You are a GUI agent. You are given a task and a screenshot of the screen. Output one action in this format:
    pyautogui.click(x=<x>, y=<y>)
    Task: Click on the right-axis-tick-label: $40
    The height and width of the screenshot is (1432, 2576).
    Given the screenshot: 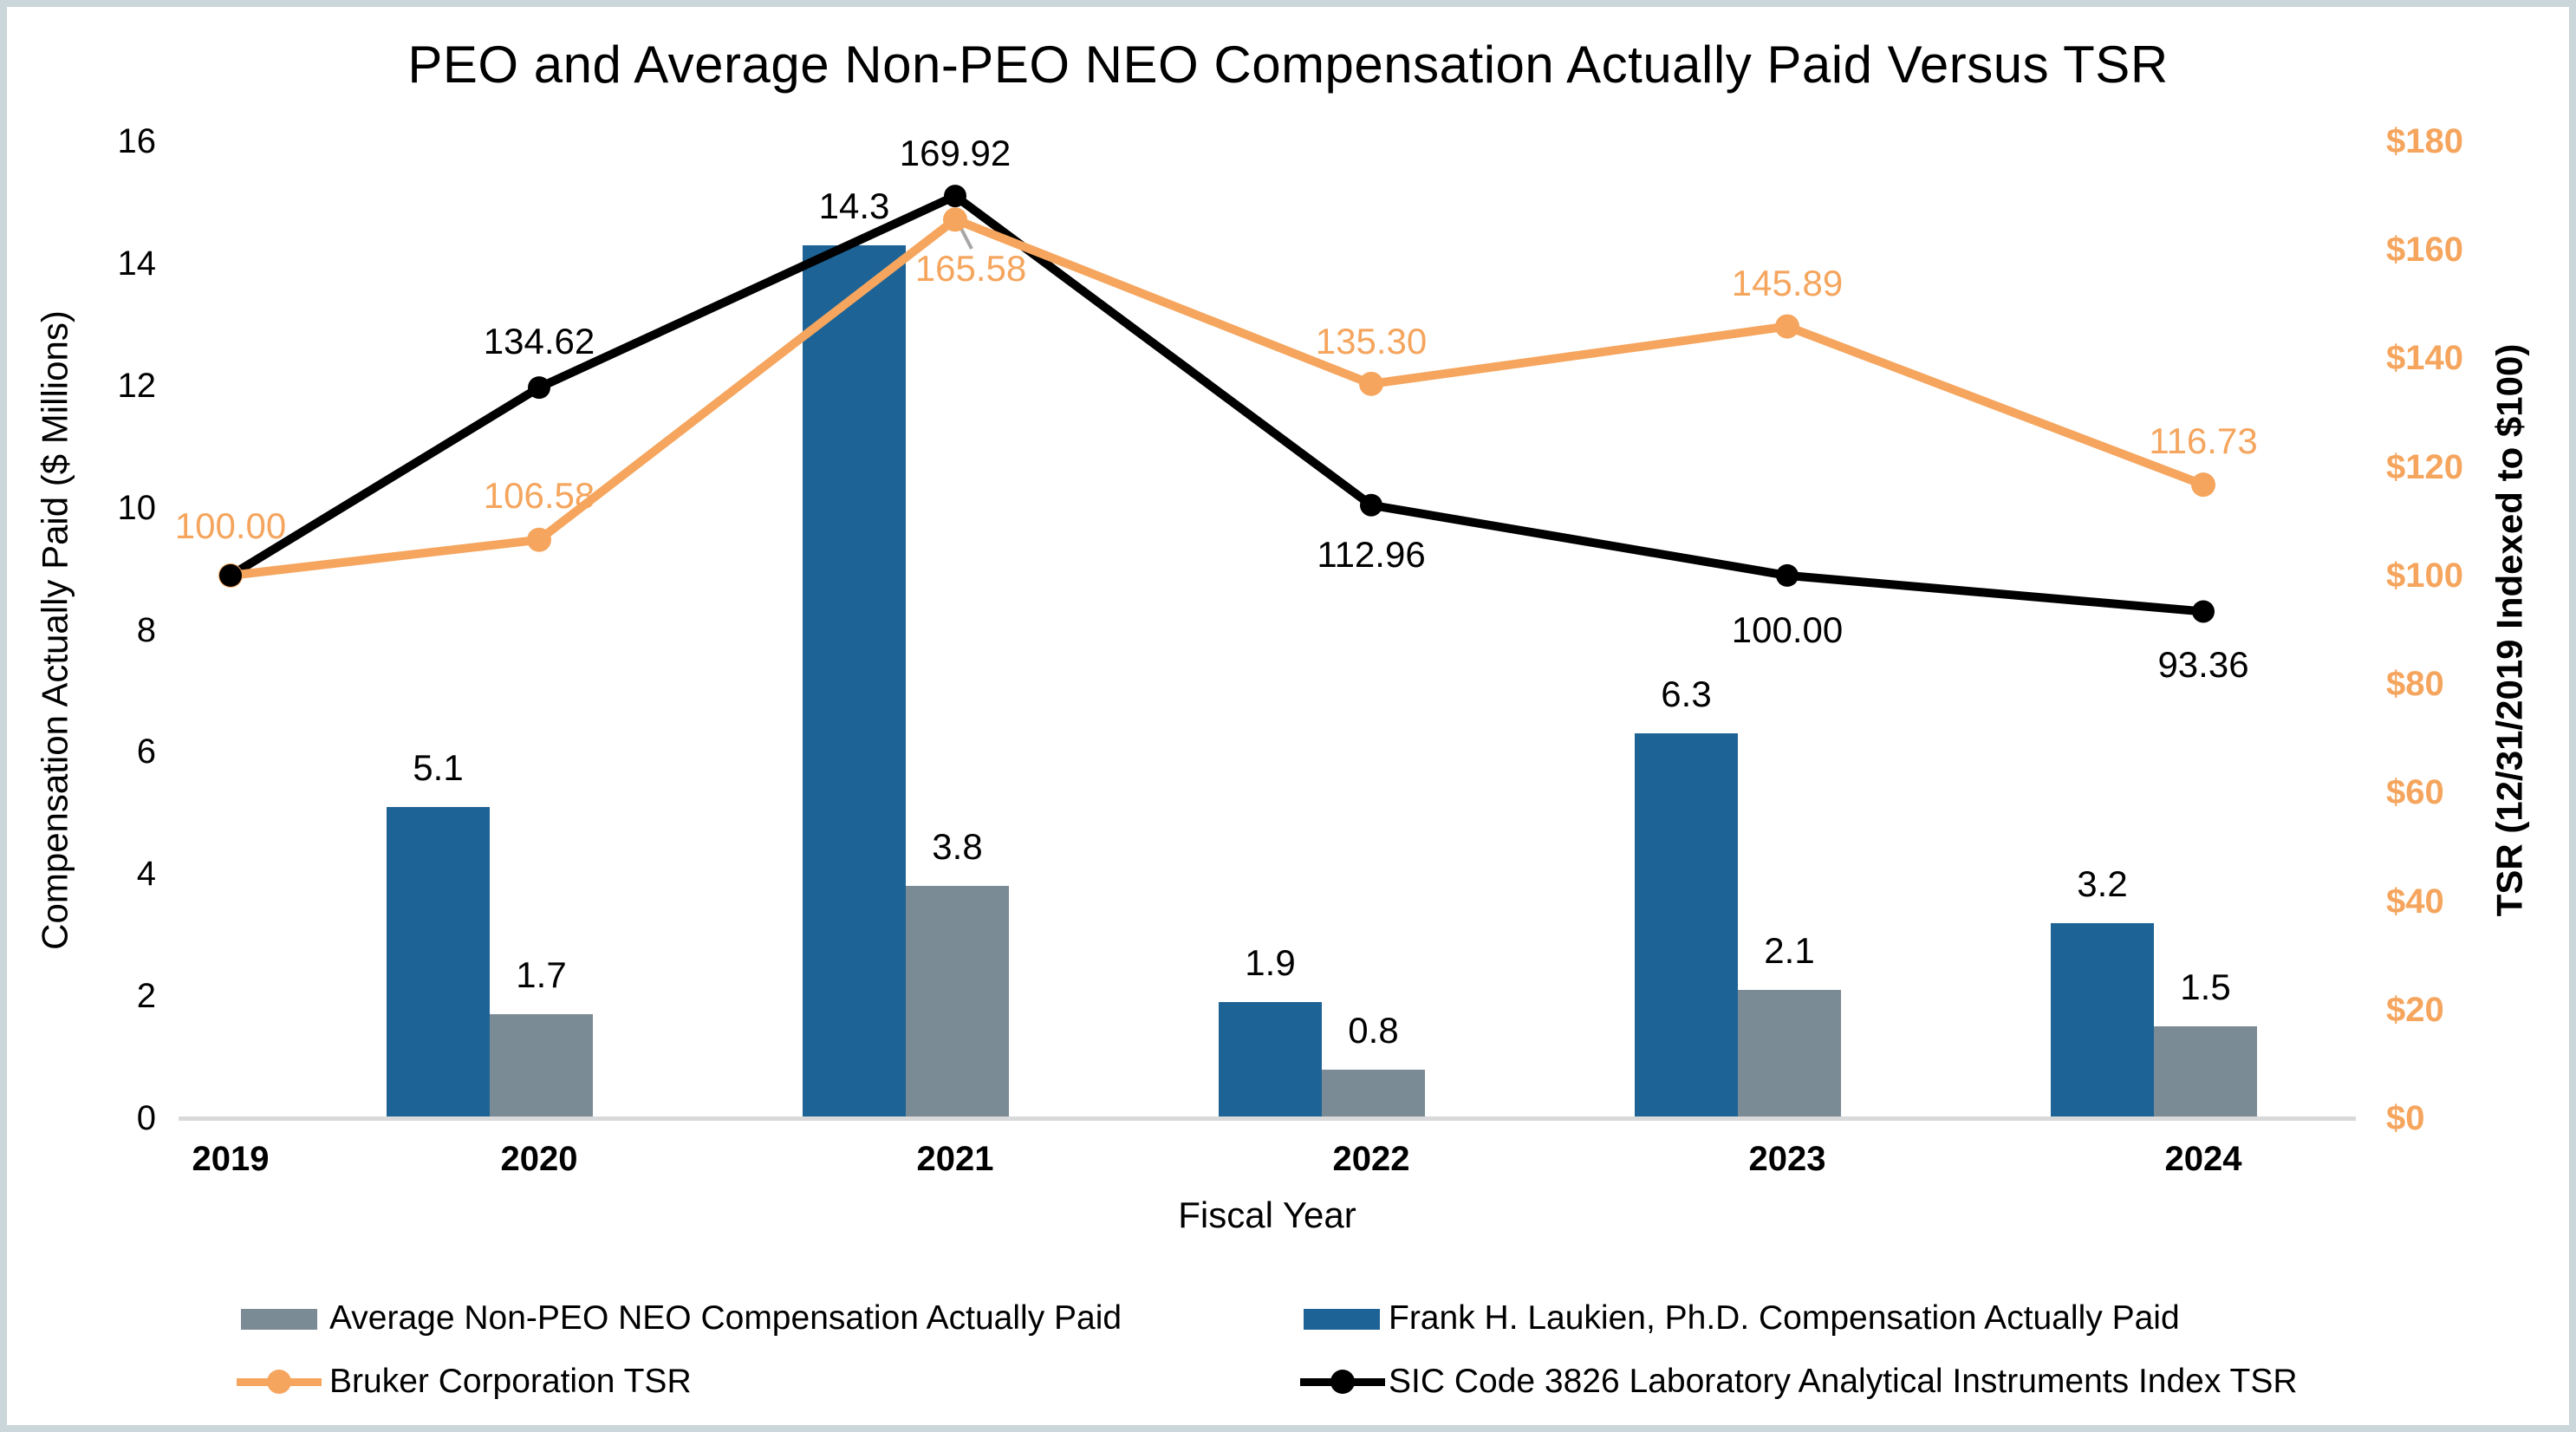 What is the action you would take?
    pyautogui.click(x=2415, y=902)
    